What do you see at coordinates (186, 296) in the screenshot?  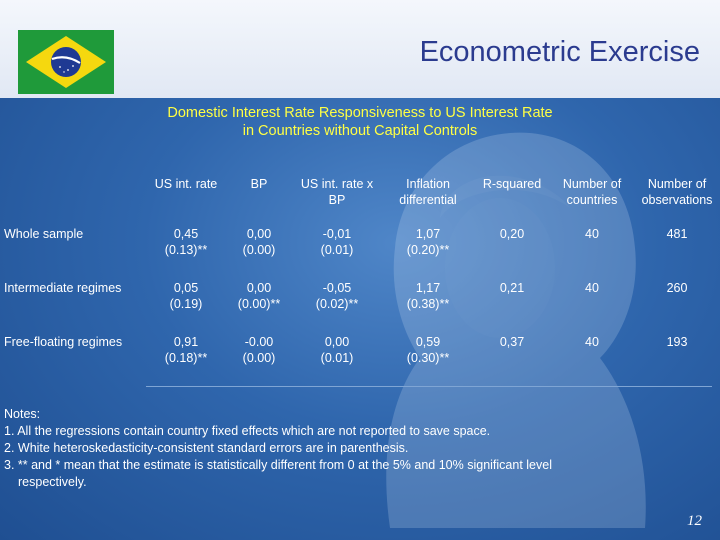 I see `table-cell: 0,05 (0.19)` at bounding box center [186, 296].